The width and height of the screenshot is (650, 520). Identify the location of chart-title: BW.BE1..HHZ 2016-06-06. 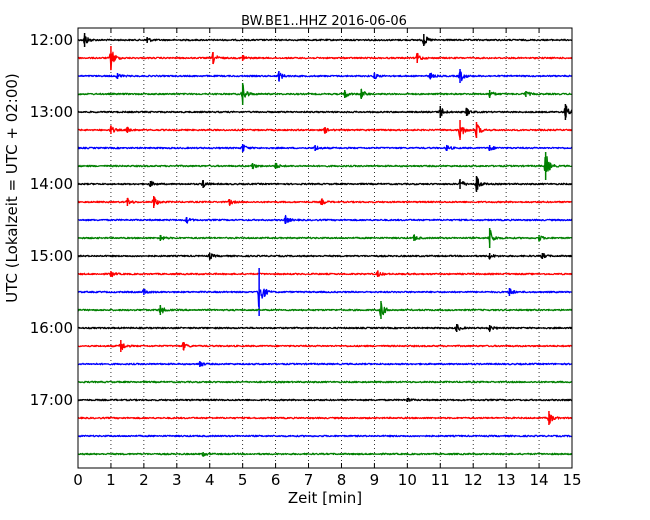
(324, 21).